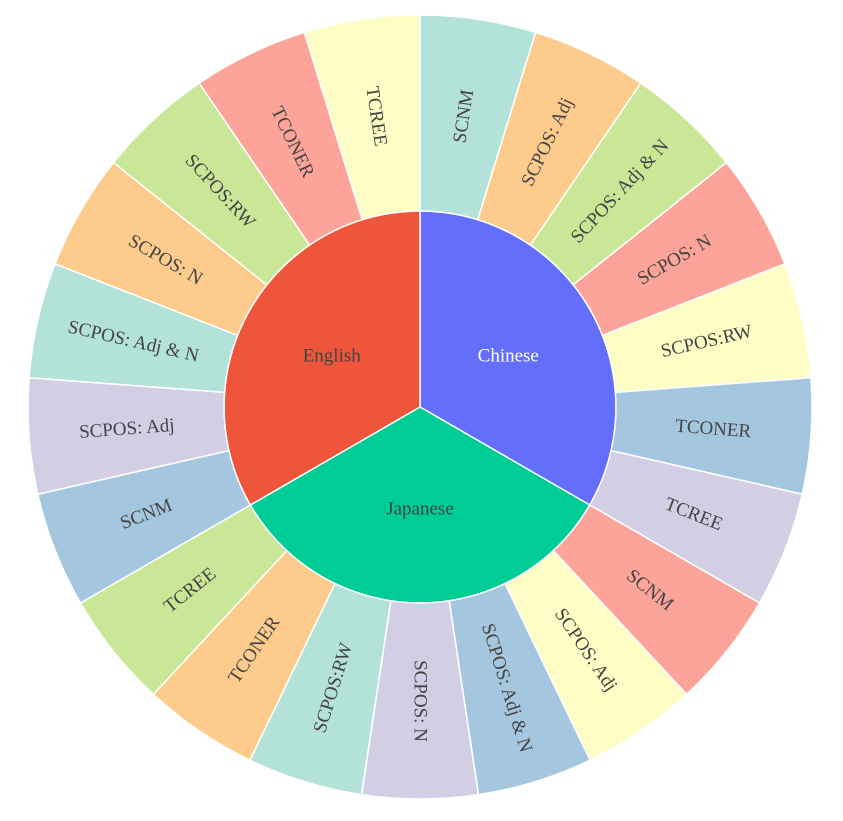  What do you see at coordinates (706, 328) in the screenshot?
I see `outer-sector-chinese-scpos-rw` at bounding box center [706, 328].